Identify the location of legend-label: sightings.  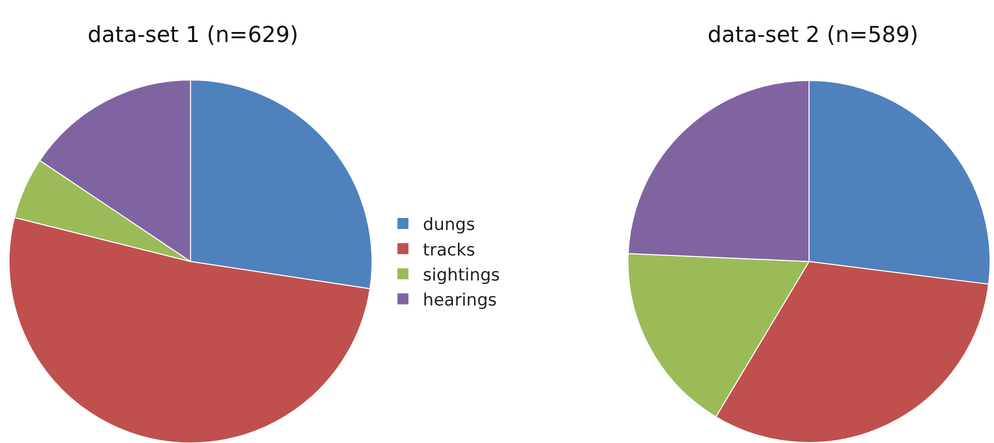
(461, 275).